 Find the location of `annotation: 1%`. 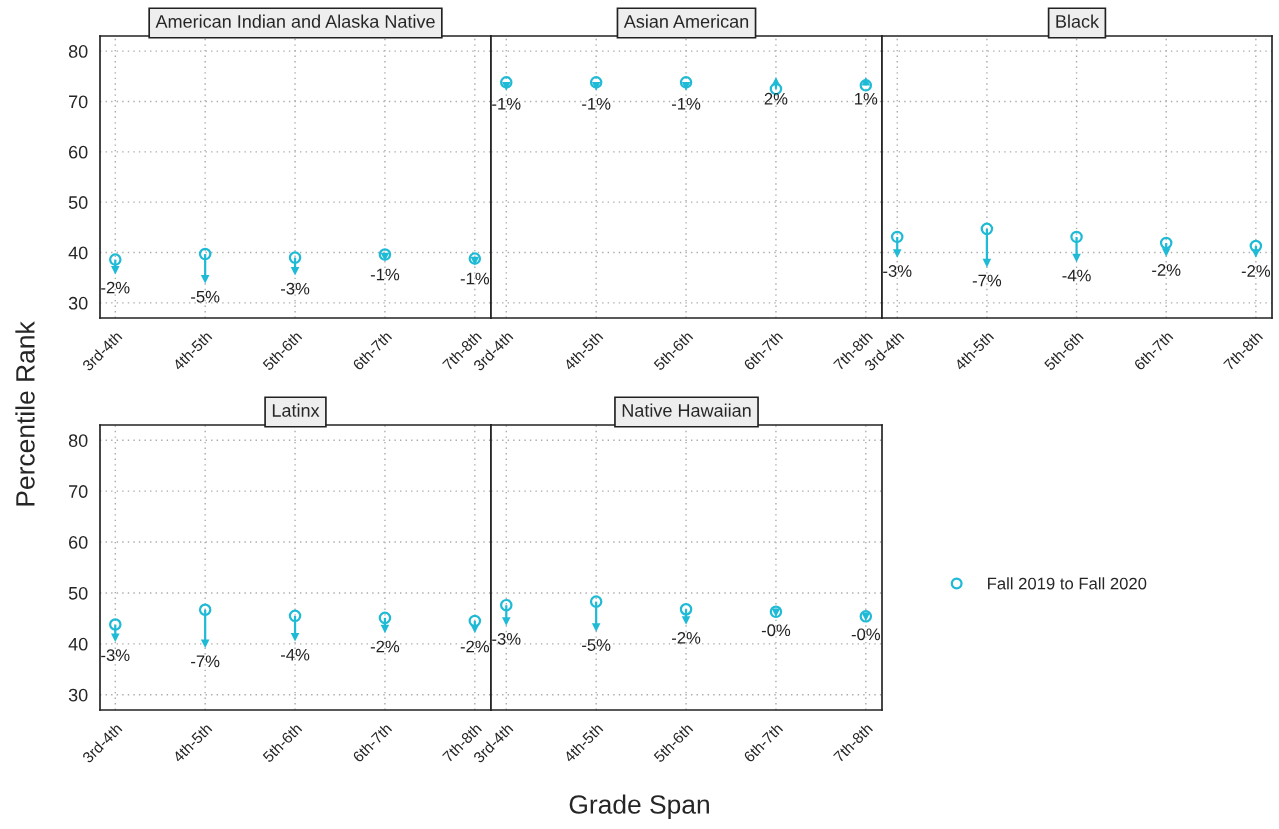

annotation: 1% is located at coordinates (866, 98).